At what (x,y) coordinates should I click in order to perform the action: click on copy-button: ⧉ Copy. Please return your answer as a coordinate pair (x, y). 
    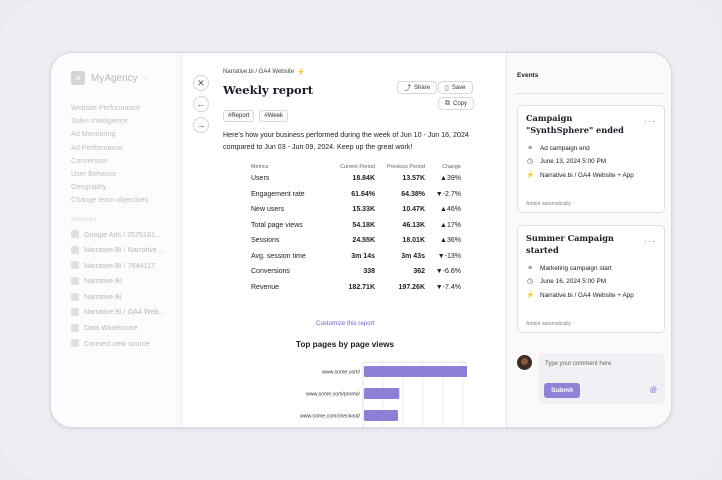
    Looking at the image, I should click on (456, 103).